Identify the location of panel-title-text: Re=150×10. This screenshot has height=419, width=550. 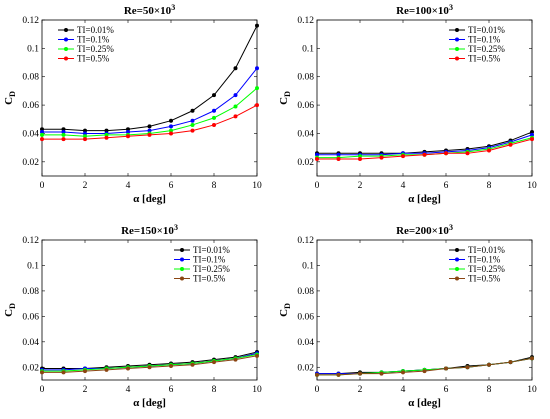
(147, 231).